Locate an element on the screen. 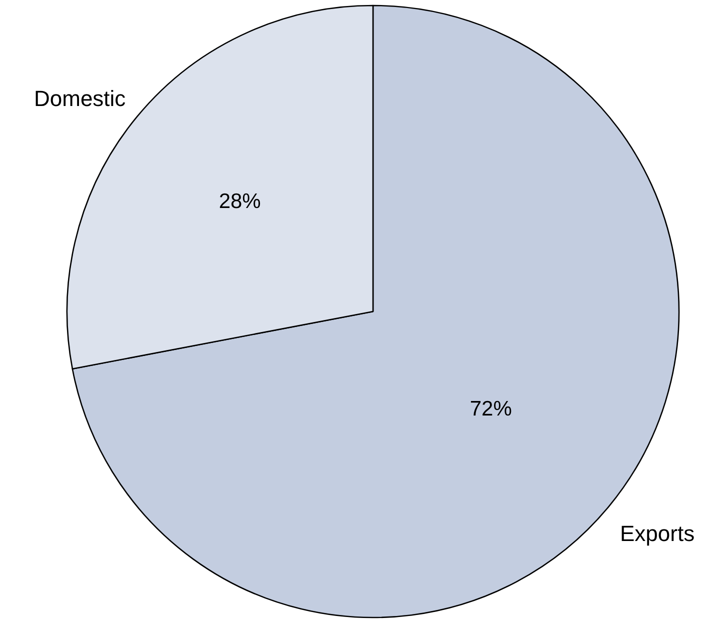 The image size is (717, 623). slice-label: Domestic is located at coordinates (80, 98).